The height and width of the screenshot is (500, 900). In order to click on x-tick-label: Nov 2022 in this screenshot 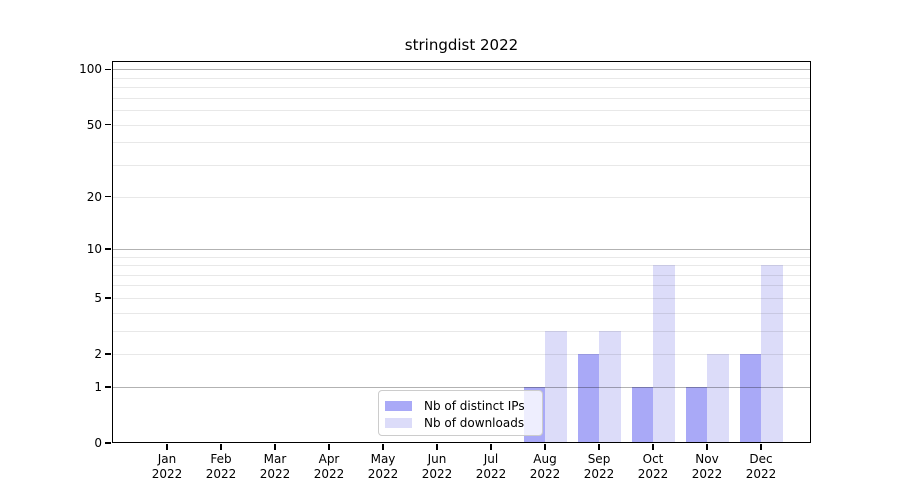, I will do `click(707, 467)`.